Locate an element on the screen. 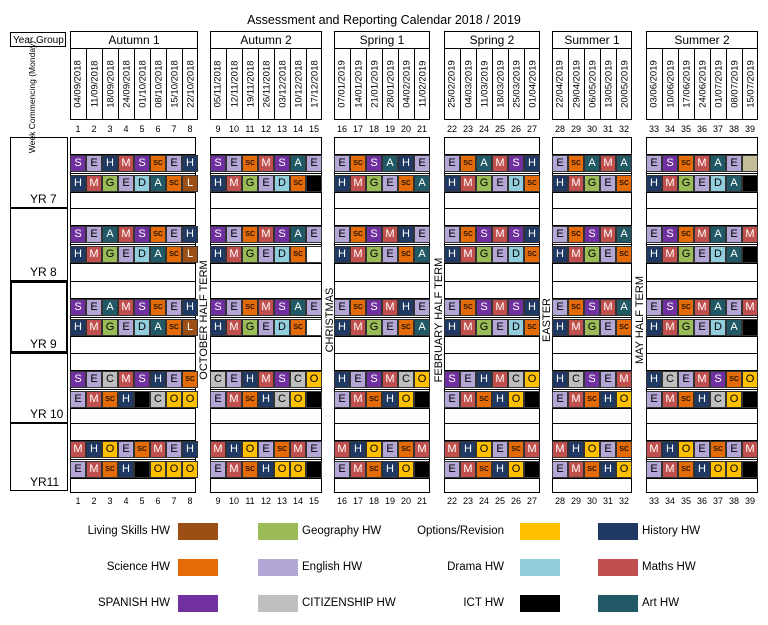 Image resolution: width=768 pixels, height=625 pixels. week-cell: A is located at coordinates (298, 163).